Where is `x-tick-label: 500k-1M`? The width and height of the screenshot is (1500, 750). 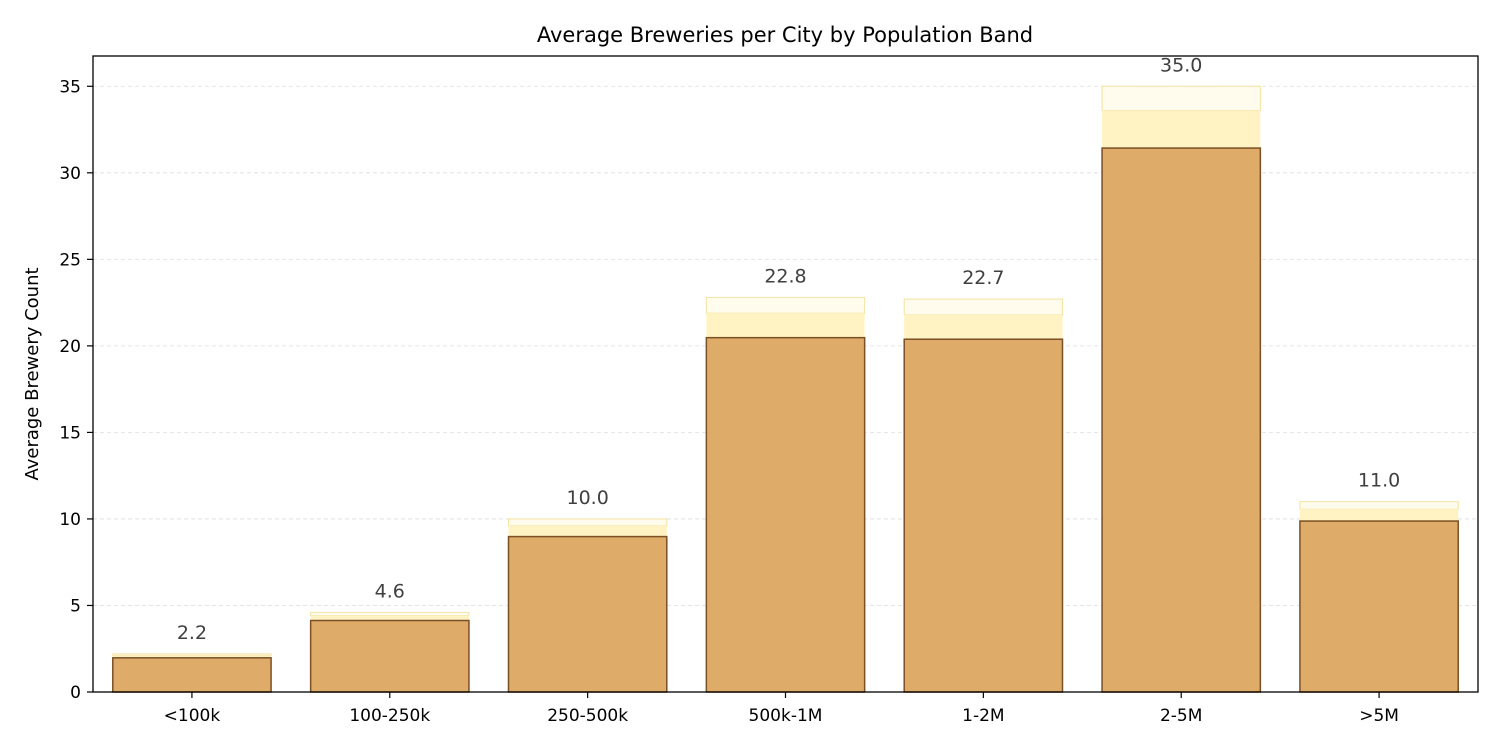 x-tick-label: 500k-1M is located at coordinates (786, 716).